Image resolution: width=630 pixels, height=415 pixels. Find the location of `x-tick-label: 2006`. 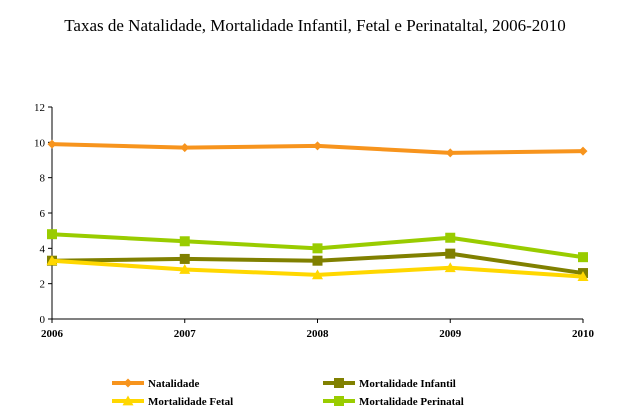

x-tick-label: 2006 is located at coordinates (52, 334).